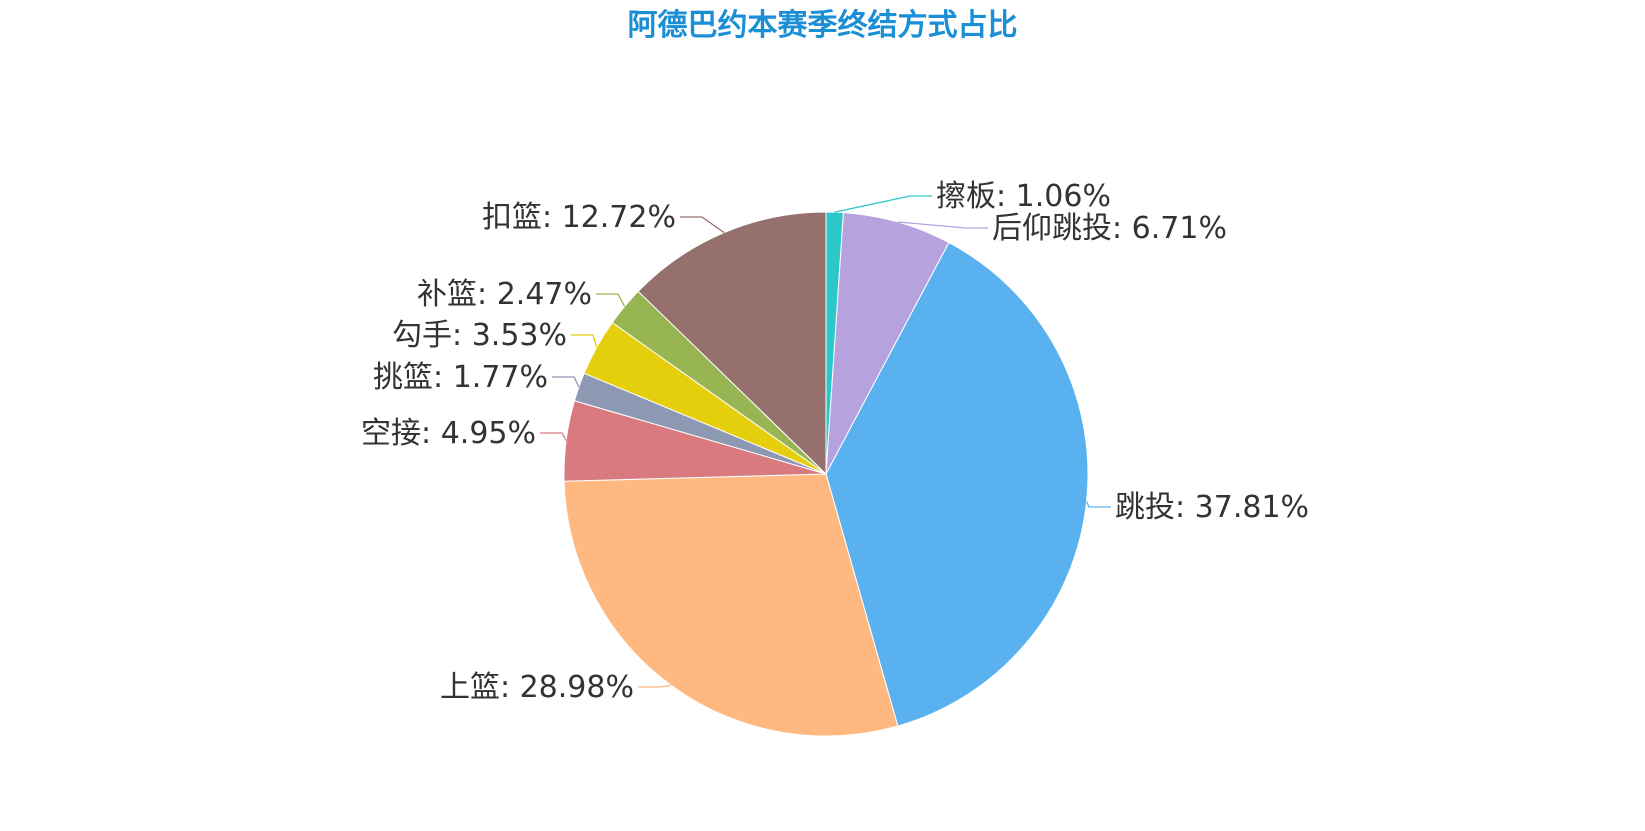 The height and width of the screenshot is (831, 1645). What do you see at coordinates (537, 687) in the screenshot?
I see `slice-label-上篮: 上篮: 28.98%` at bounding box center [537, 687].